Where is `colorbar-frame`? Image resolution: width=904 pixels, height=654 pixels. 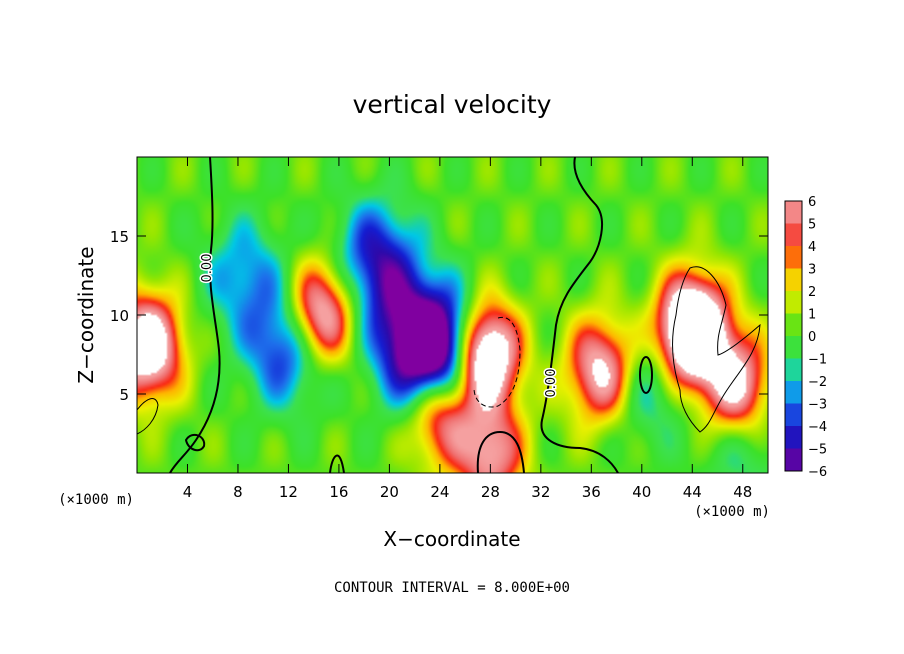 colorbar-frame is located at coordinates (793, 336).